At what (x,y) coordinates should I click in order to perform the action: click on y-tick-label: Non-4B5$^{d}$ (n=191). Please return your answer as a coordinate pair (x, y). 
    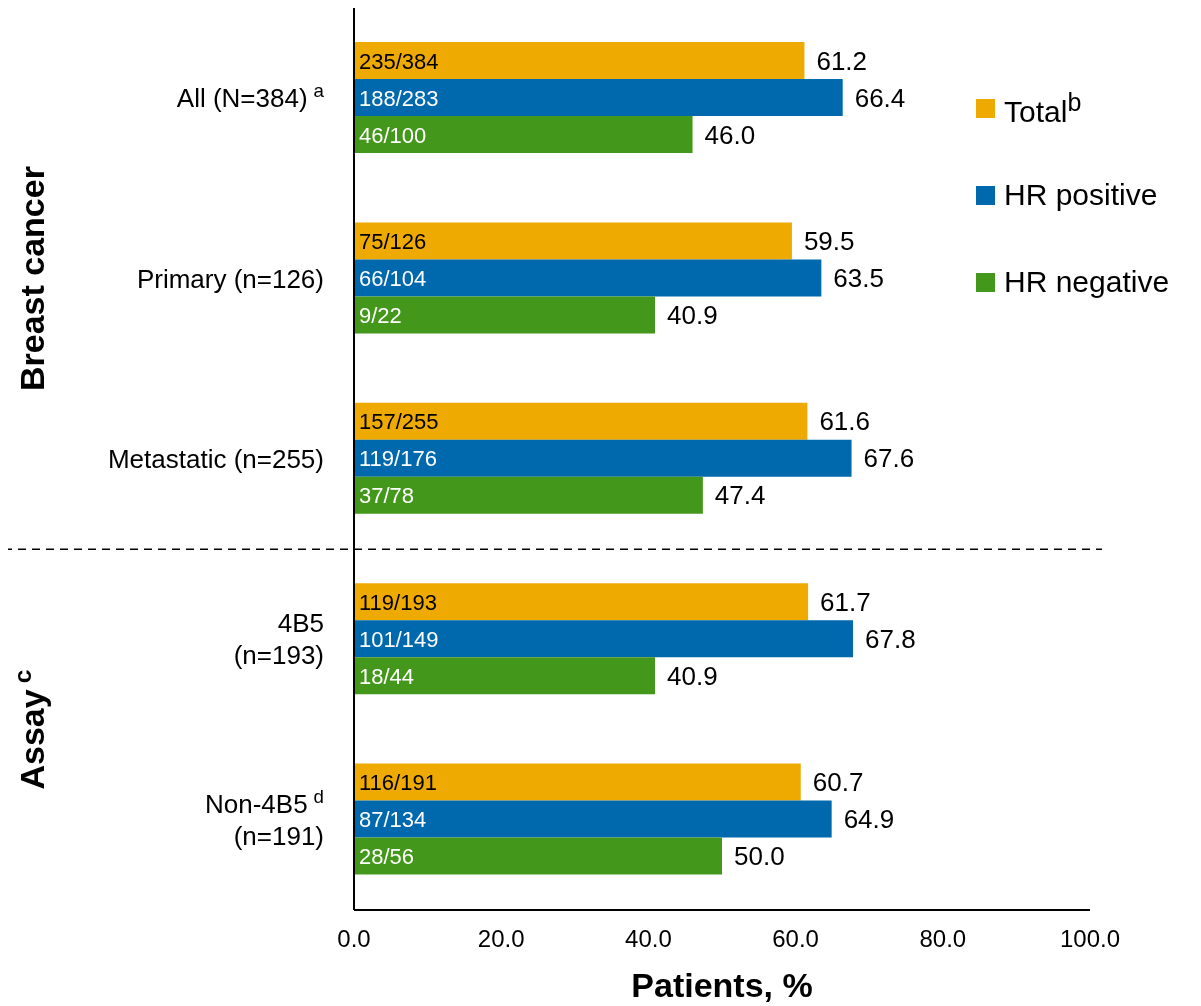
    Looking at the image, I should click on (264, 818).